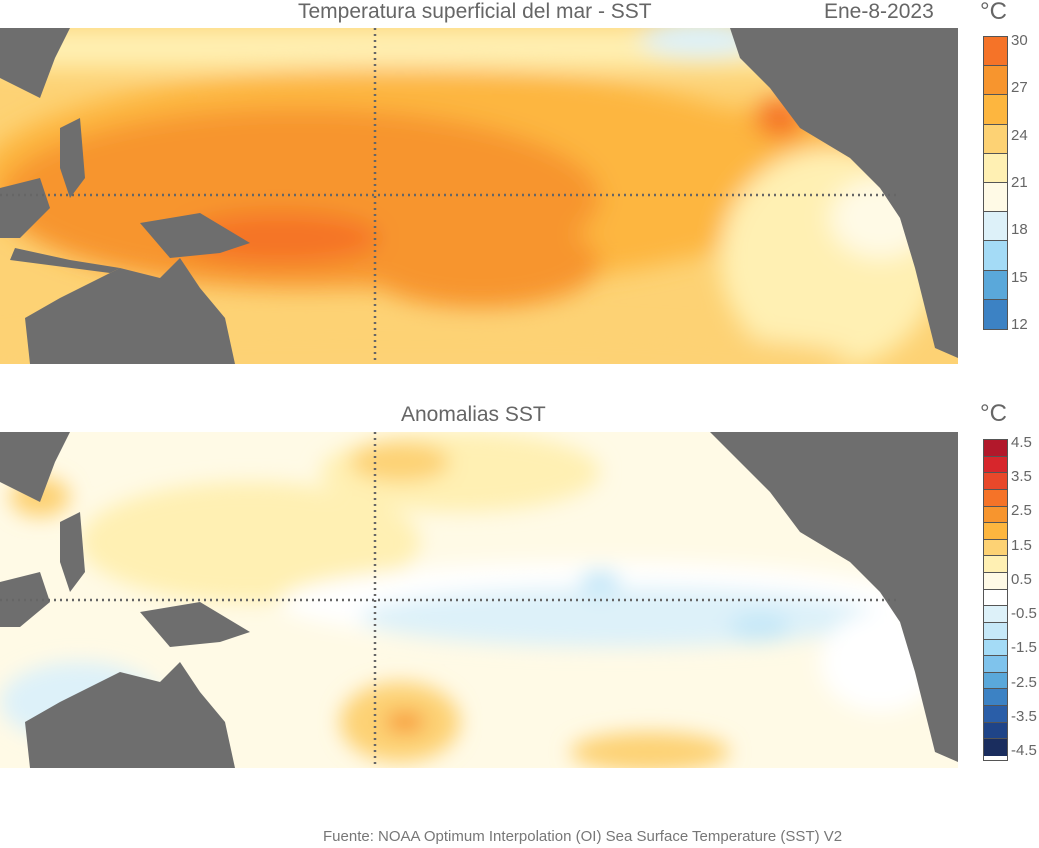  I want to click on anomaly-colorbar-tick: 4.5, so click(1021, 442).